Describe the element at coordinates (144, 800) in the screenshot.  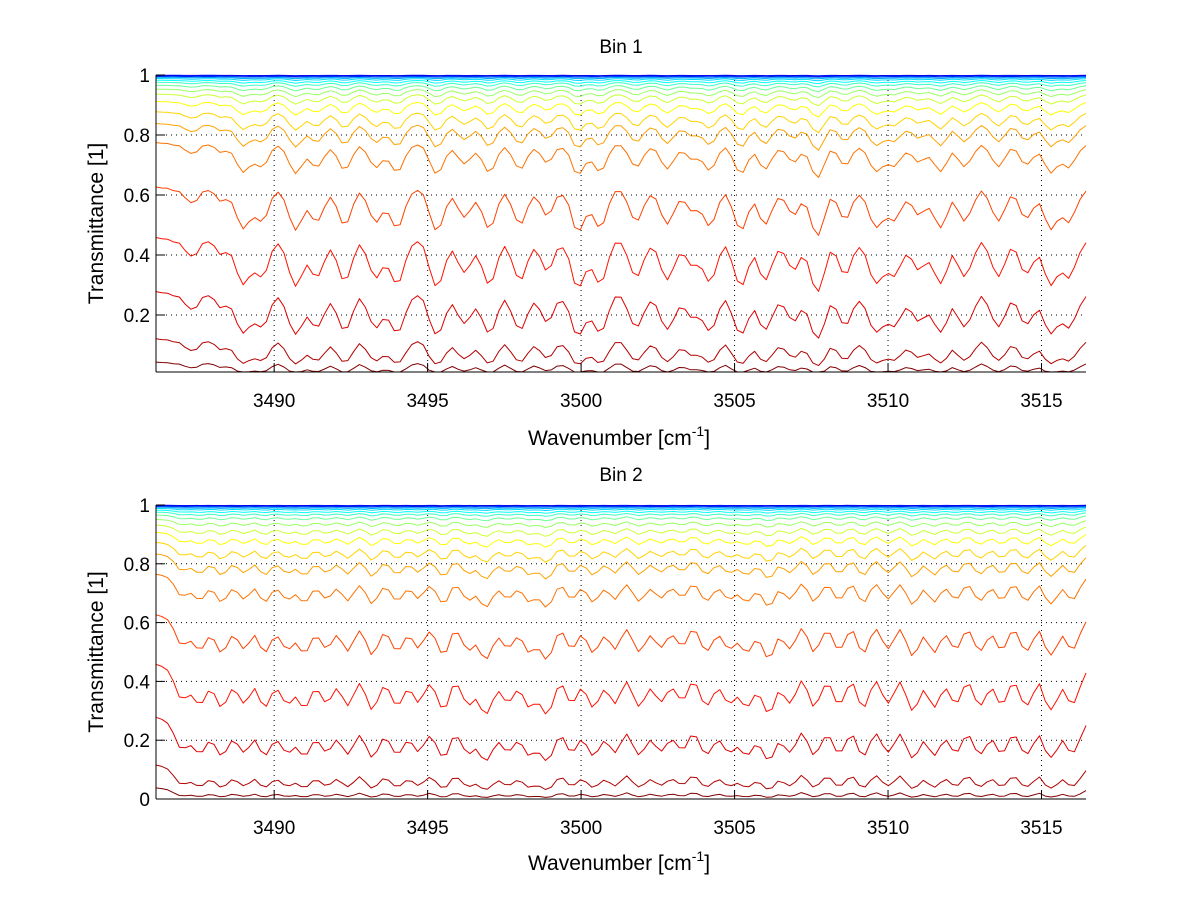
I see `y-tick-label: 0` at that location.